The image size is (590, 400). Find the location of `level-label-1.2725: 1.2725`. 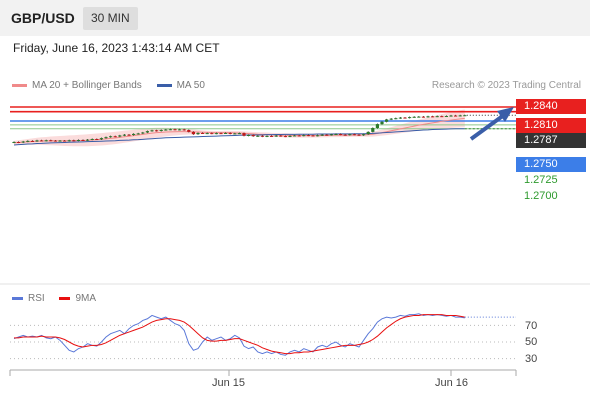

level-label-1.2725: 1.2725 is located at coordinates (541, 180).